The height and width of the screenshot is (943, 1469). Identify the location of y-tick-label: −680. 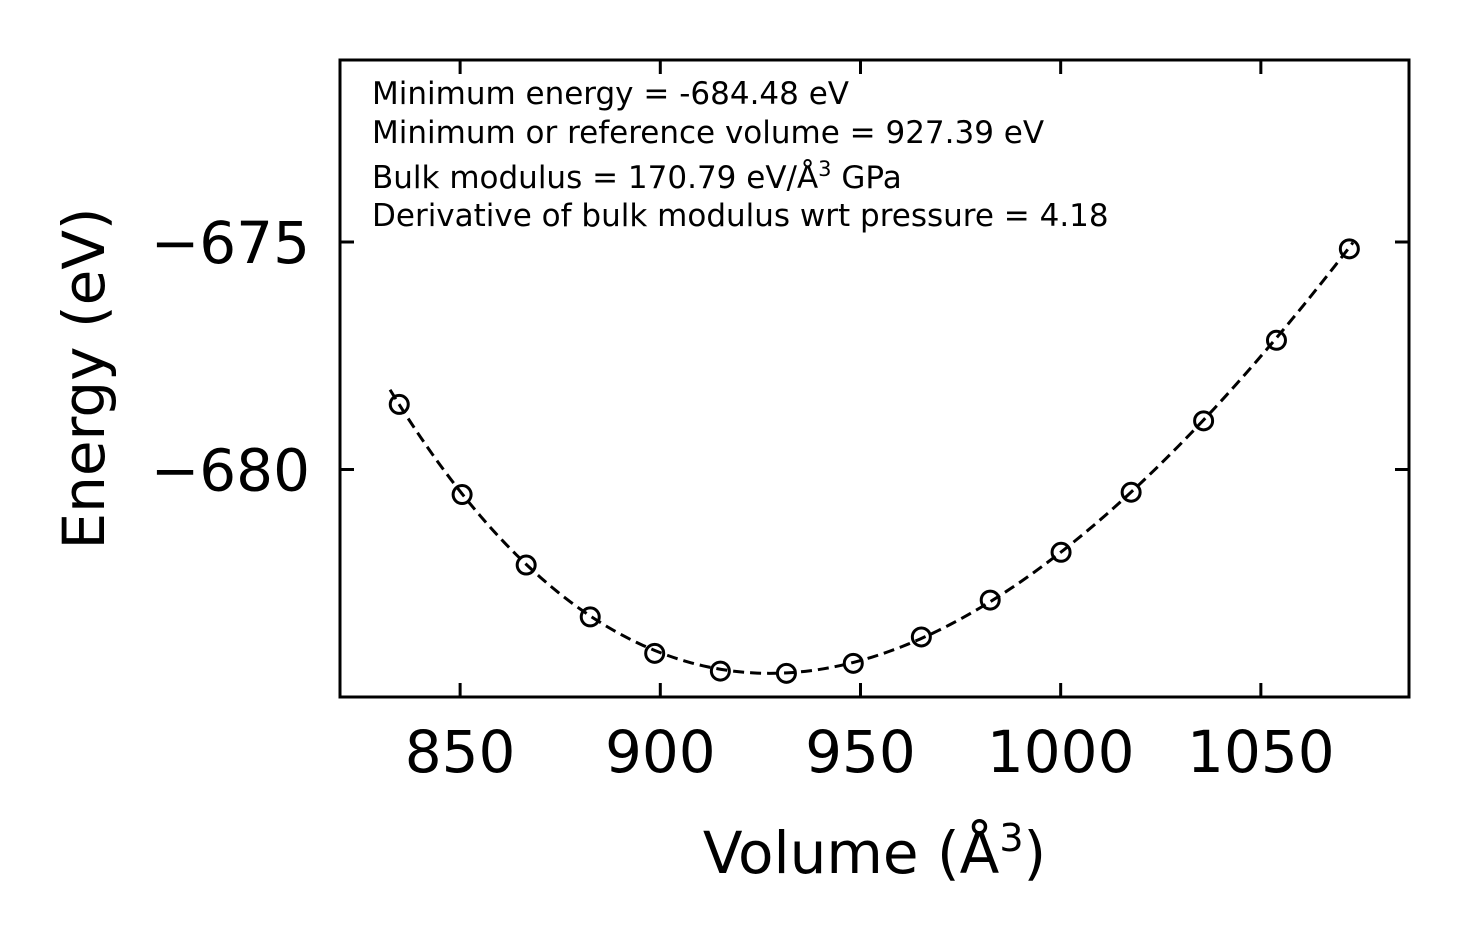
(230, 471).